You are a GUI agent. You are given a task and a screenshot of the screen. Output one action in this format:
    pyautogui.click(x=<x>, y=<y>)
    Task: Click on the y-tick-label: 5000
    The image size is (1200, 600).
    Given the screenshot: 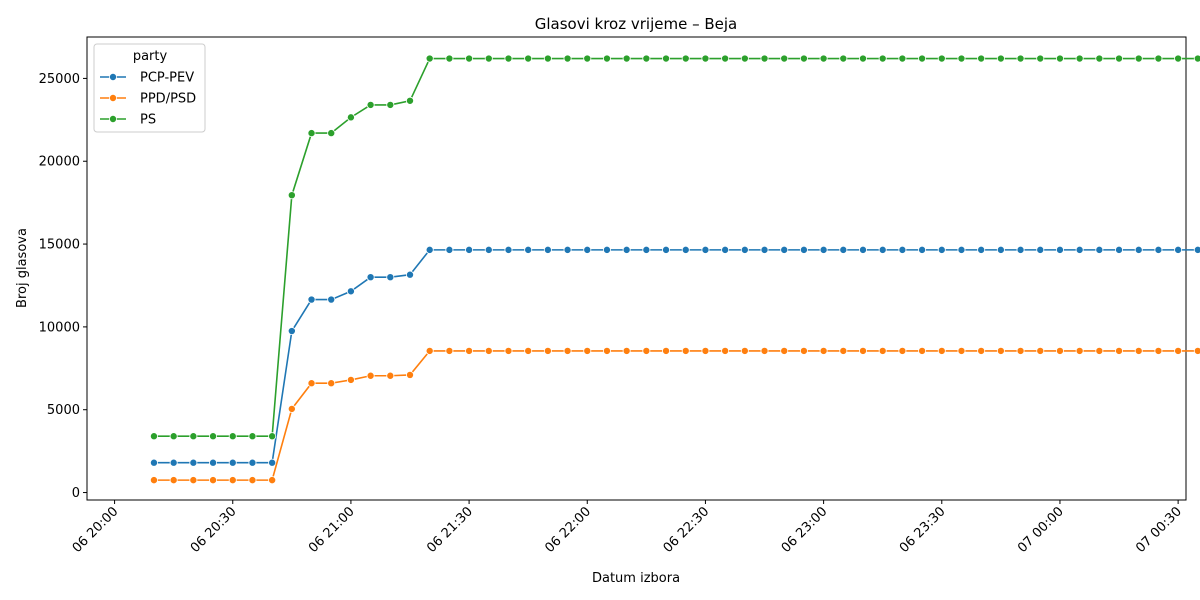 What is the action you would take?
    pyautogui.click(x=63, y=410)
    